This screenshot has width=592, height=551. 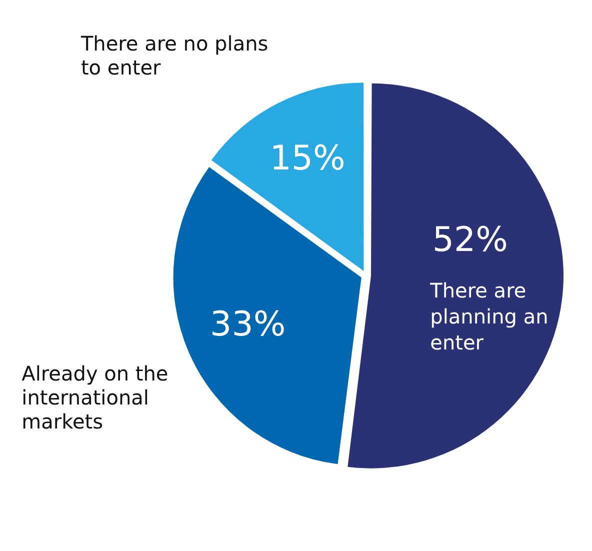 What do you see at coordinates (308, 158) in the screenshot?
I see `data-label: 15%` at bounding box center [308, 158].